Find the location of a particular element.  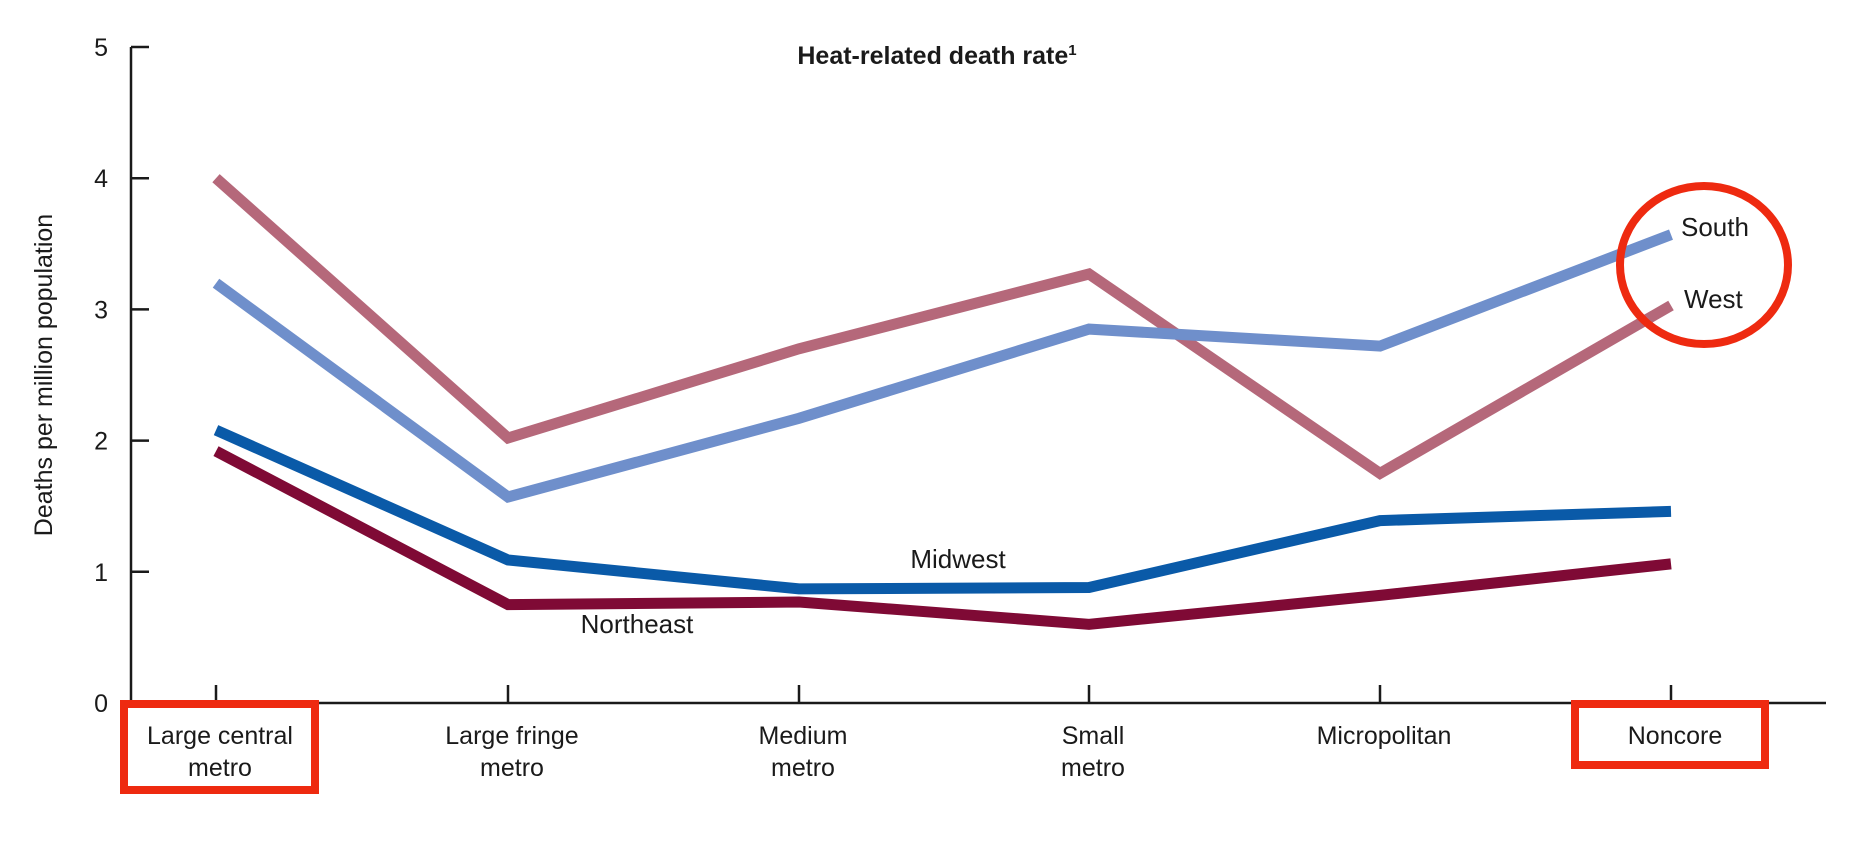

highlight-box-large-central-metro is located at coordinates (219, 747).